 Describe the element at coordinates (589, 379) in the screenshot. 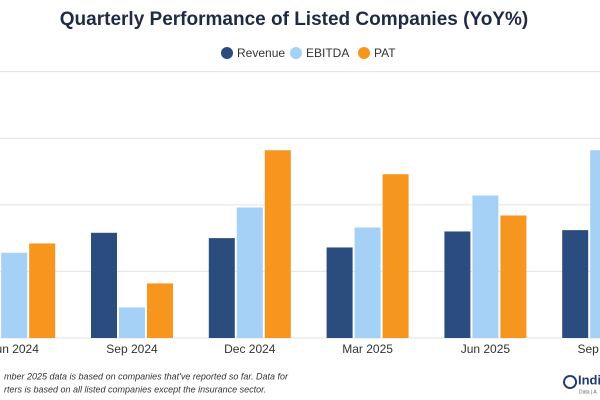

I see `logo-text: Indi` at that location.